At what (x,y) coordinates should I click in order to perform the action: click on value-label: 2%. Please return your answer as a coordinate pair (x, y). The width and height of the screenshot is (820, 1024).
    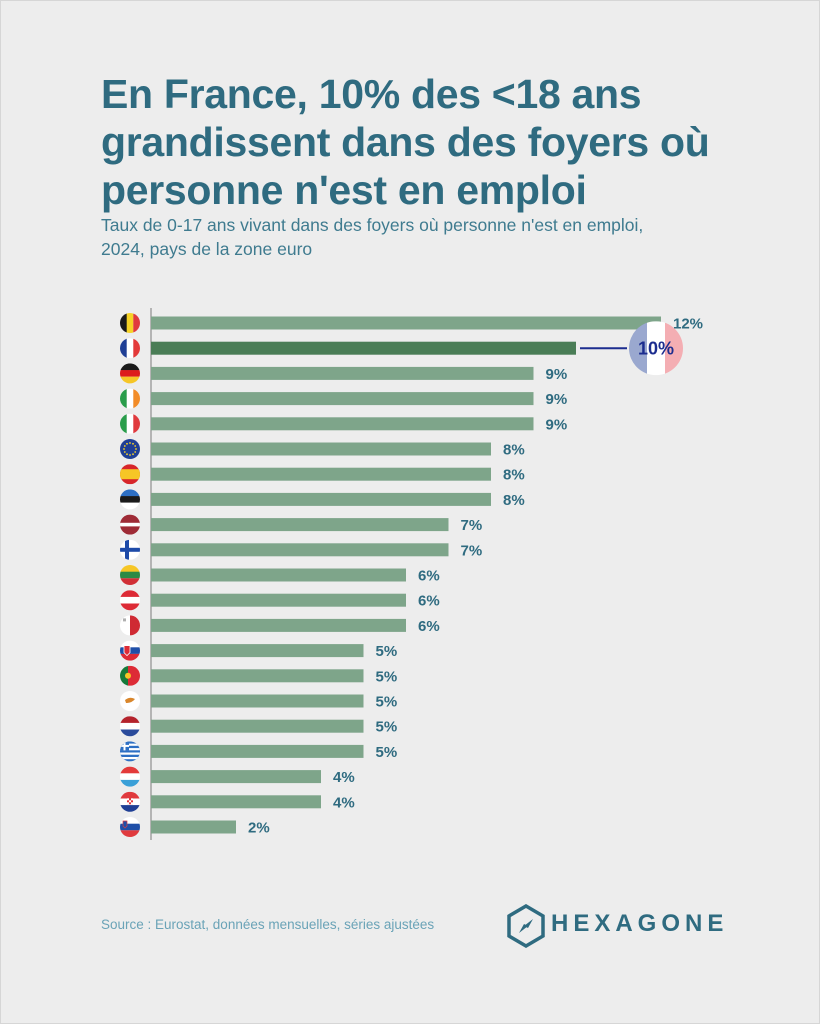
    Looking at the image, I should click on (259, 828).